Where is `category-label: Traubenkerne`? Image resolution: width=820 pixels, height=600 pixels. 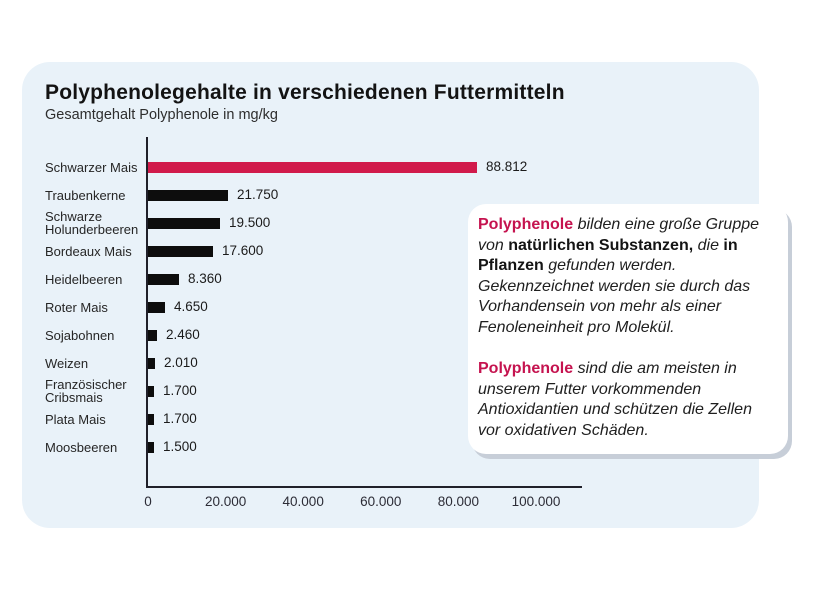 category-label: Traubenkerne is located at coordinates (85, 195).